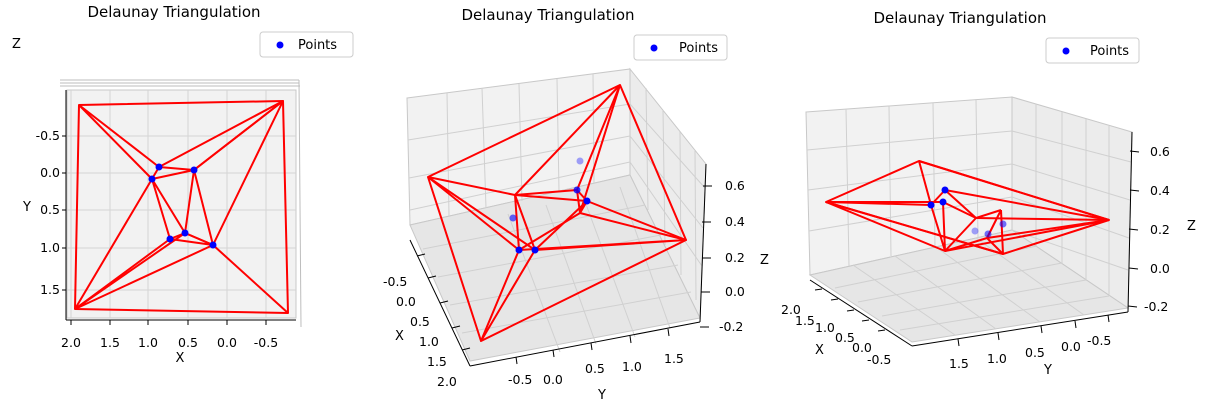 This screenshot has width=1215, height=412. What do you see at coordinates (395, 281) in the screenshot?
I see `panel-2-xtick-label: -0.5` at bounding box center [395, 281].